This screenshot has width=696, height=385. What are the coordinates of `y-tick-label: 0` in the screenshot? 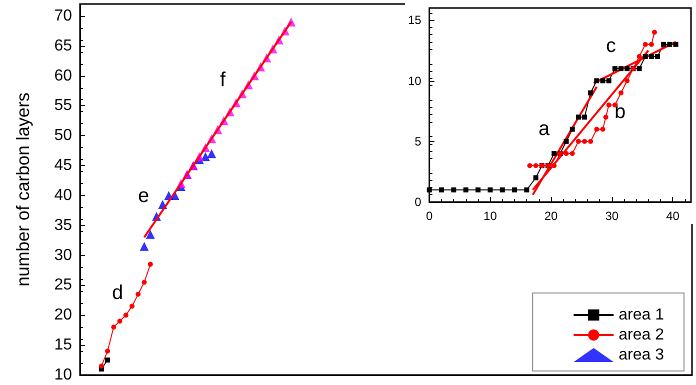 It's located at (418, 202).